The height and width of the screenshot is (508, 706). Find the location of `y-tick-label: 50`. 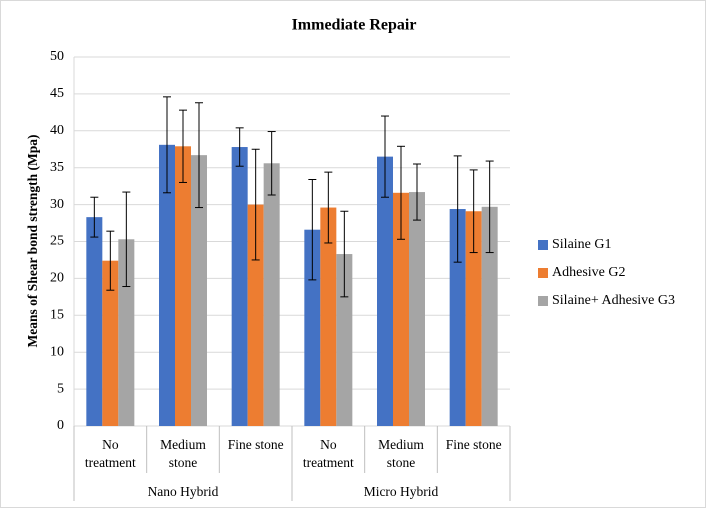

y-tick-label: 50 is located at coordinates (57, 56).